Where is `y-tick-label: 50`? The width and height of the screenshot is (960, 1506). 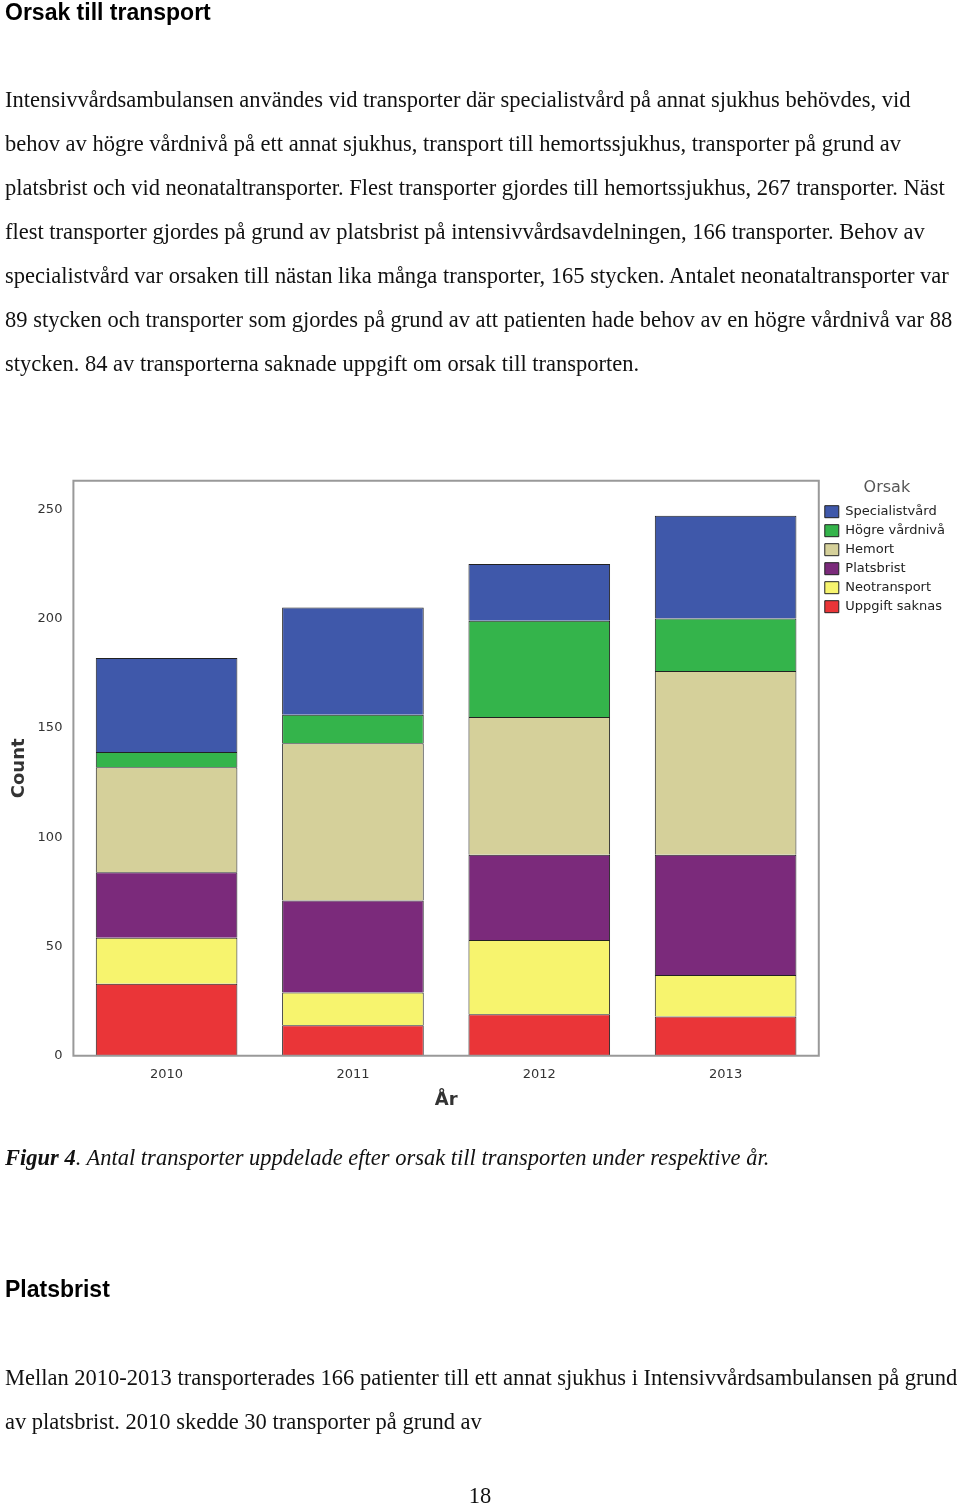
y-tick-label: 50 is located at coordinates (54, 945).